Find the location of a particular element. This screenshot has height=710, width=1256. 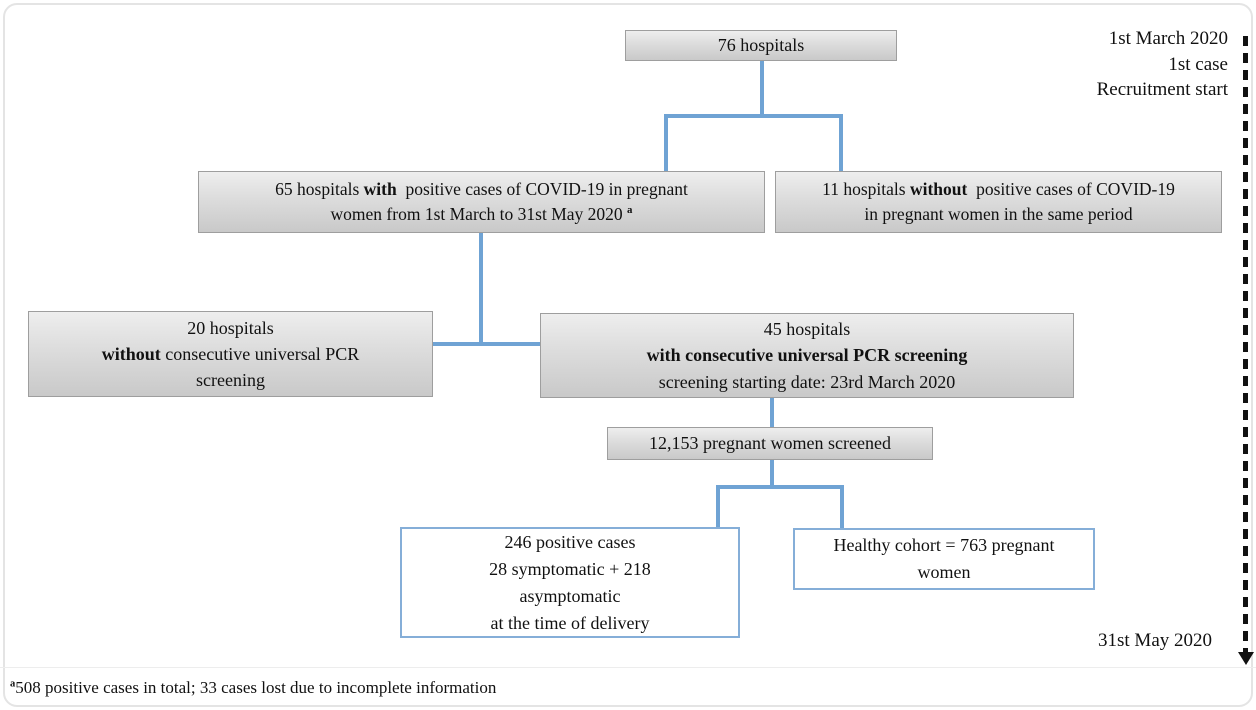

box-healthy-line1: Healthy cohort = 763 pregnant is located at coordinates (944, 545).